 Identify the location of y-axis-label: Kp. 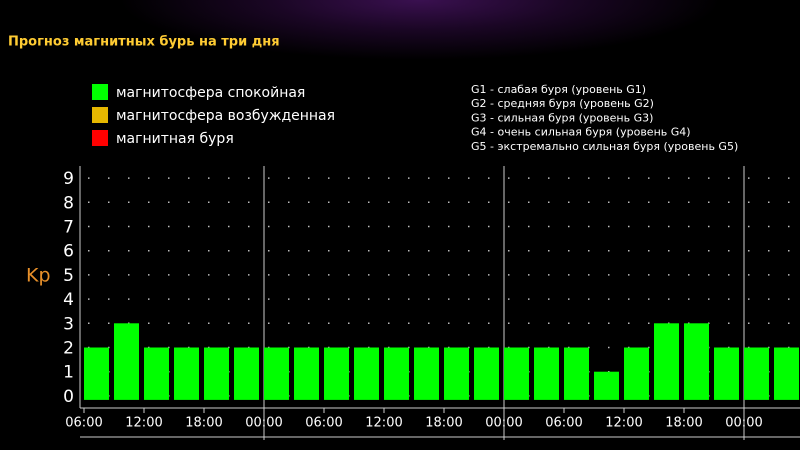
(38, 276).